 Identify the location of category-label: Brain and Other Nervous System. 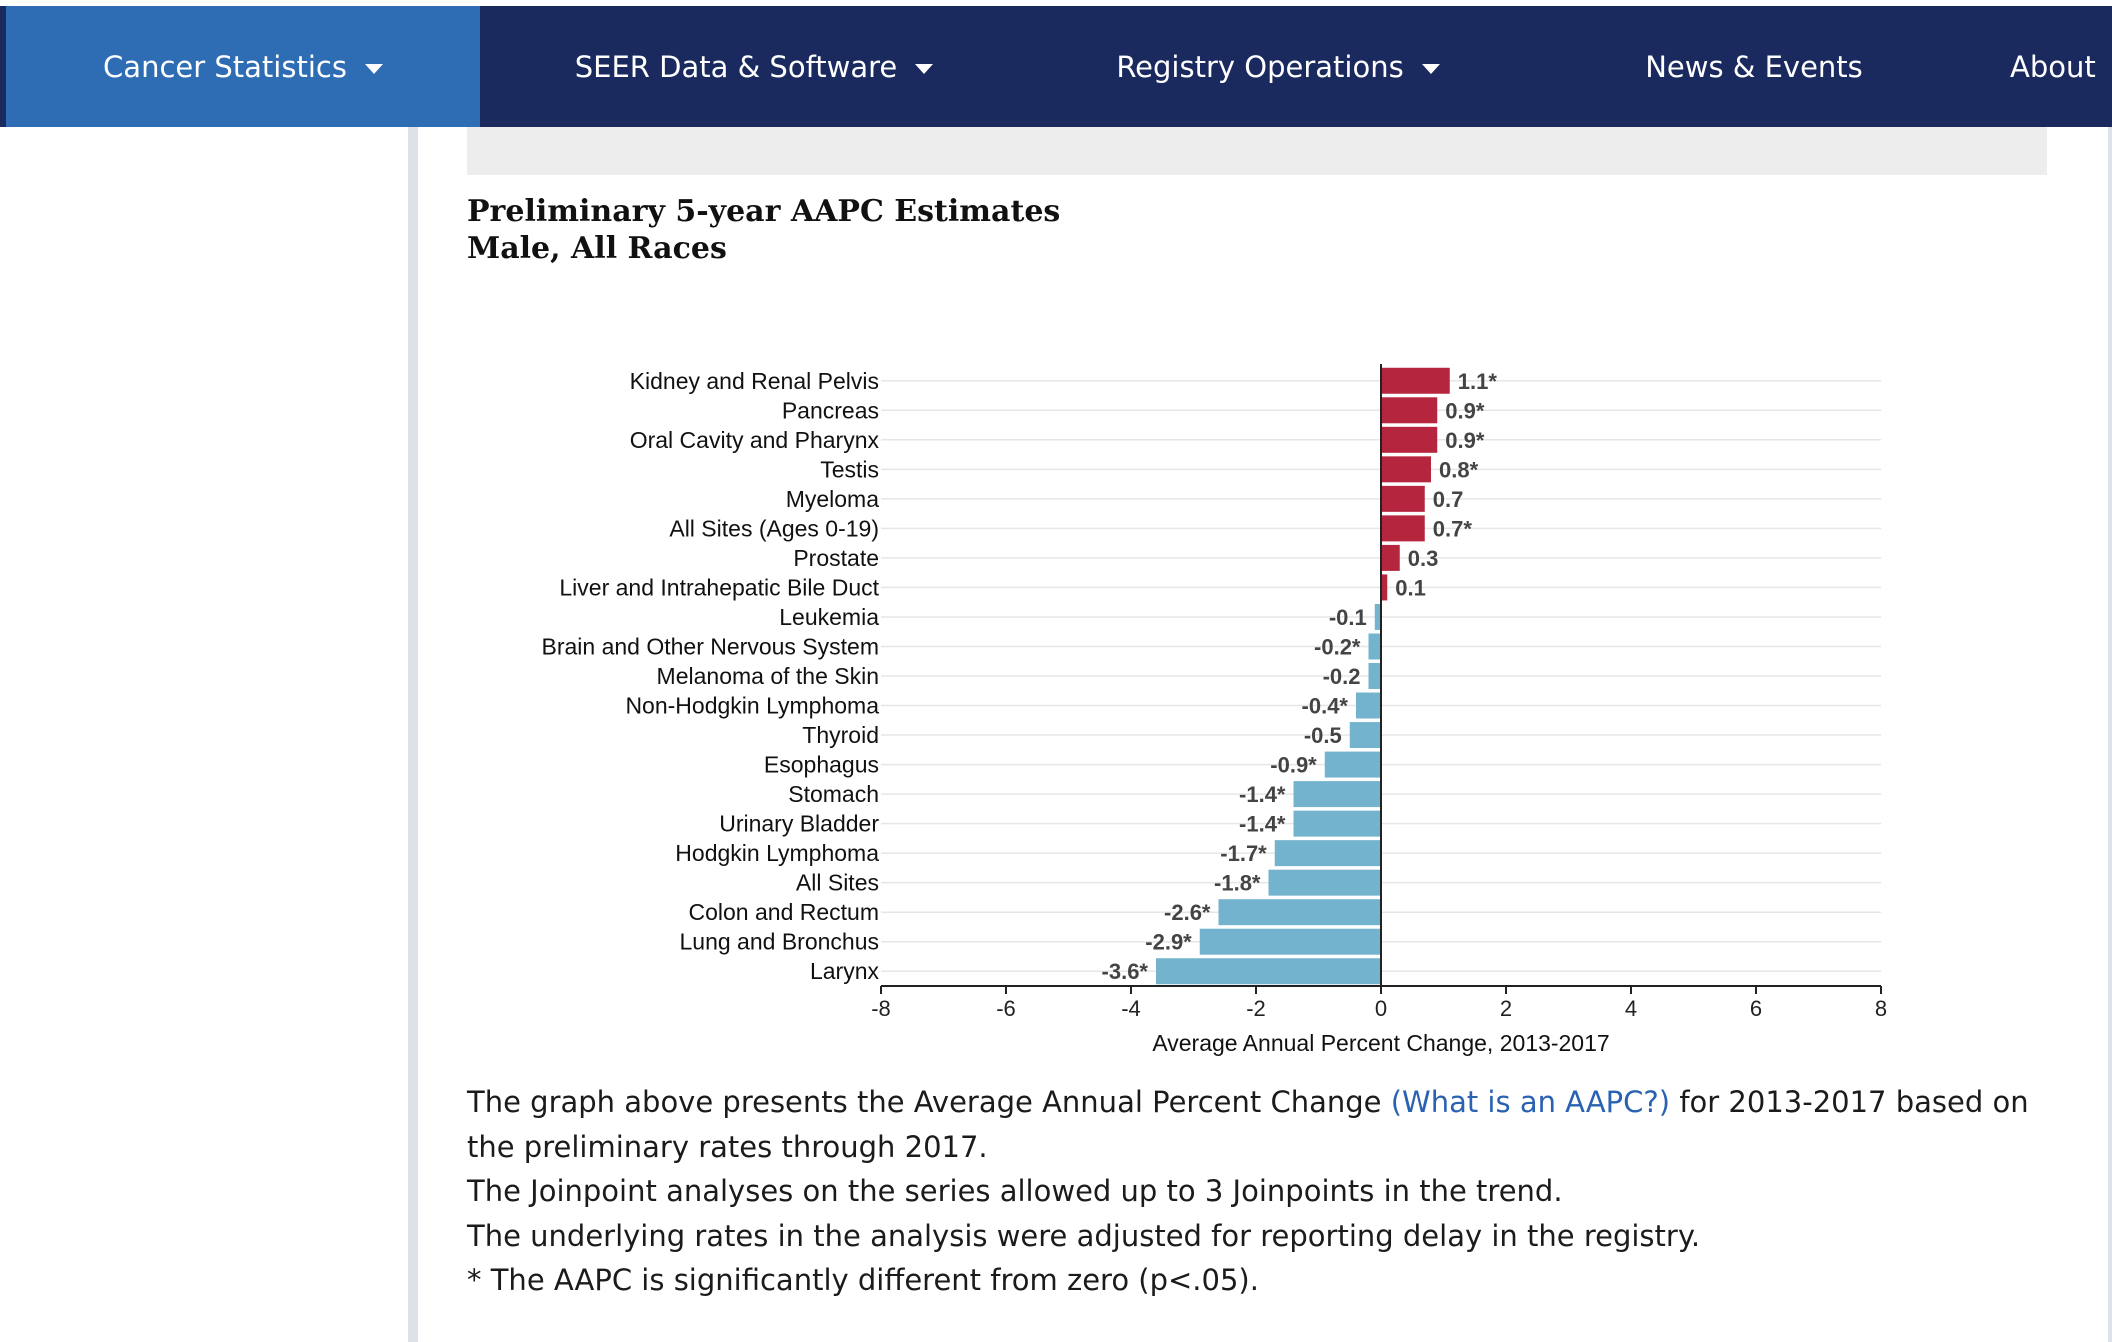
(710, 646).